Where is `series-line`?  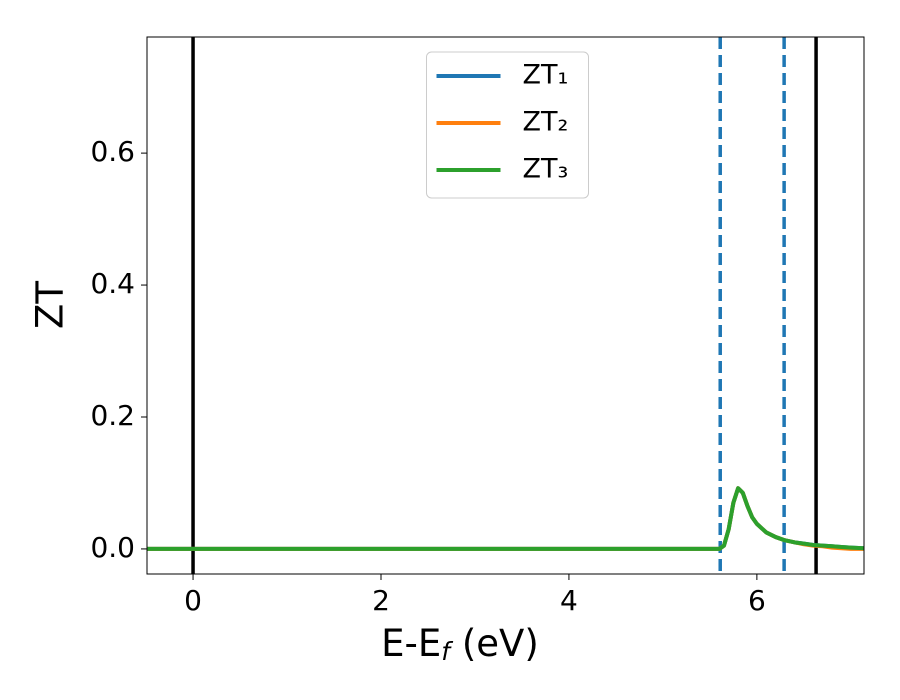 series-line is located at coordinates (505, 518).